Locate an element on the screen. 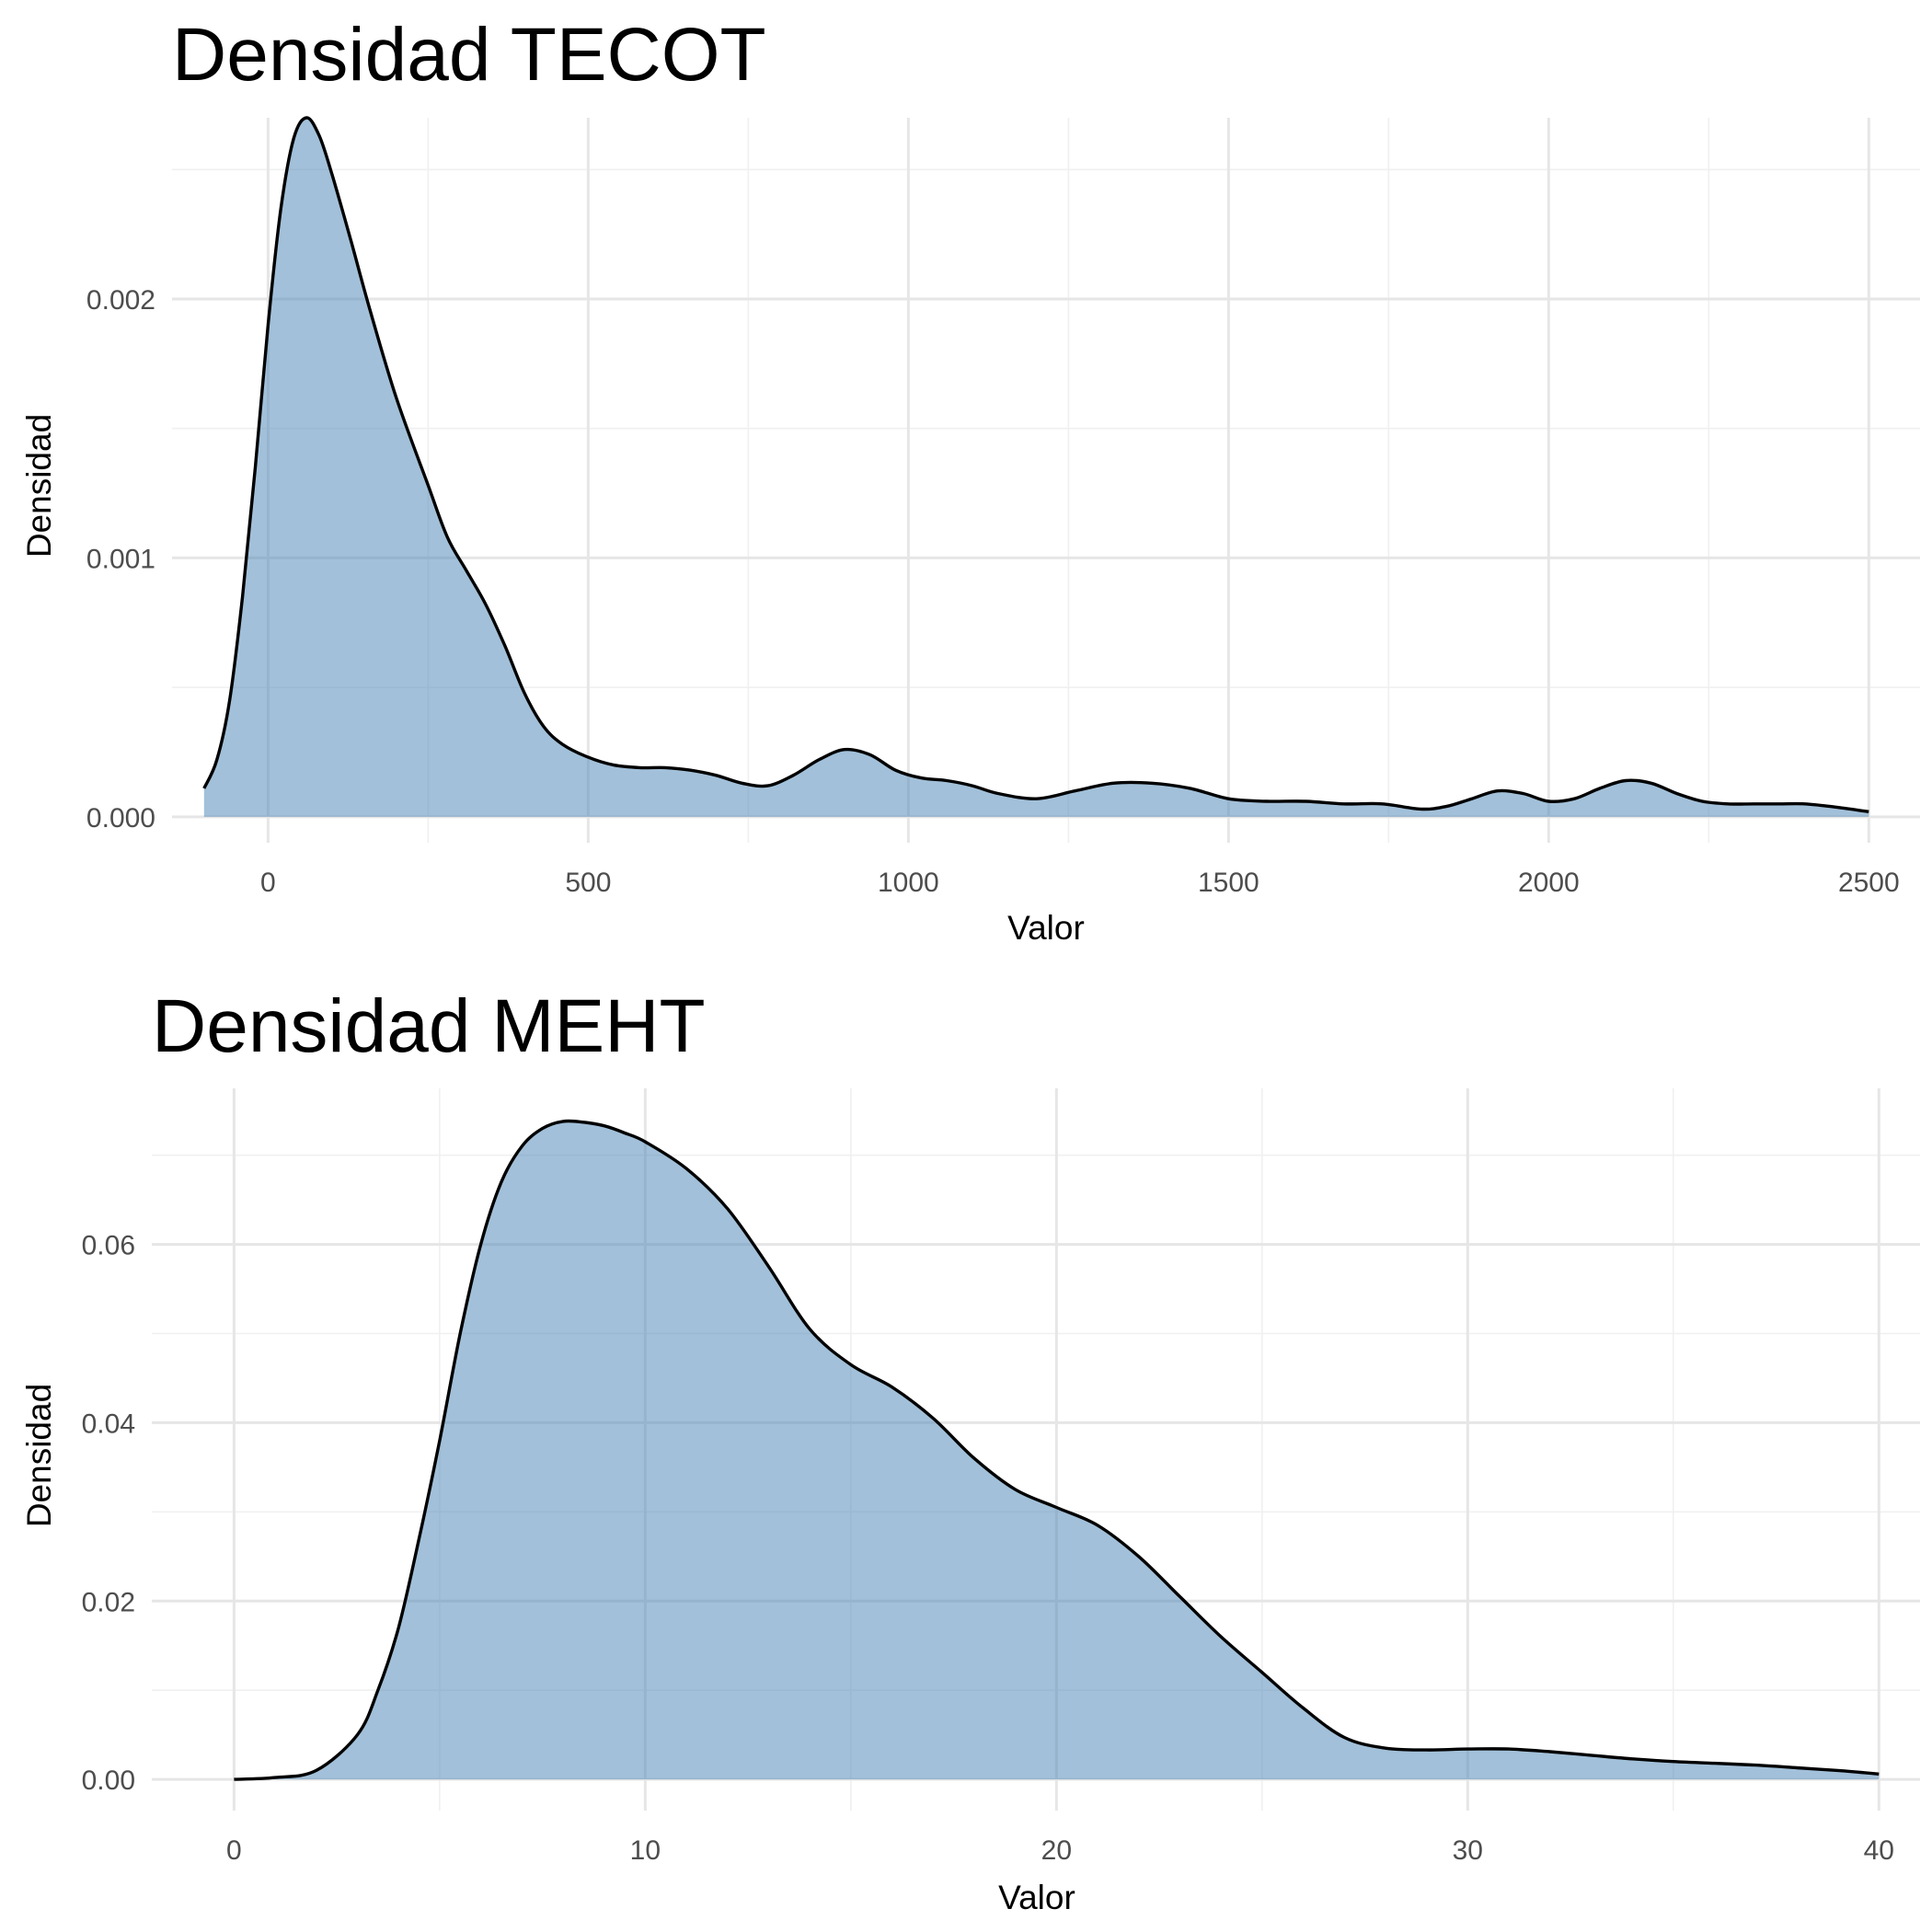 This screenshot has width=1932, height=1932. tecot-x-tick-label: 0 is located at coordinates (268, 883).